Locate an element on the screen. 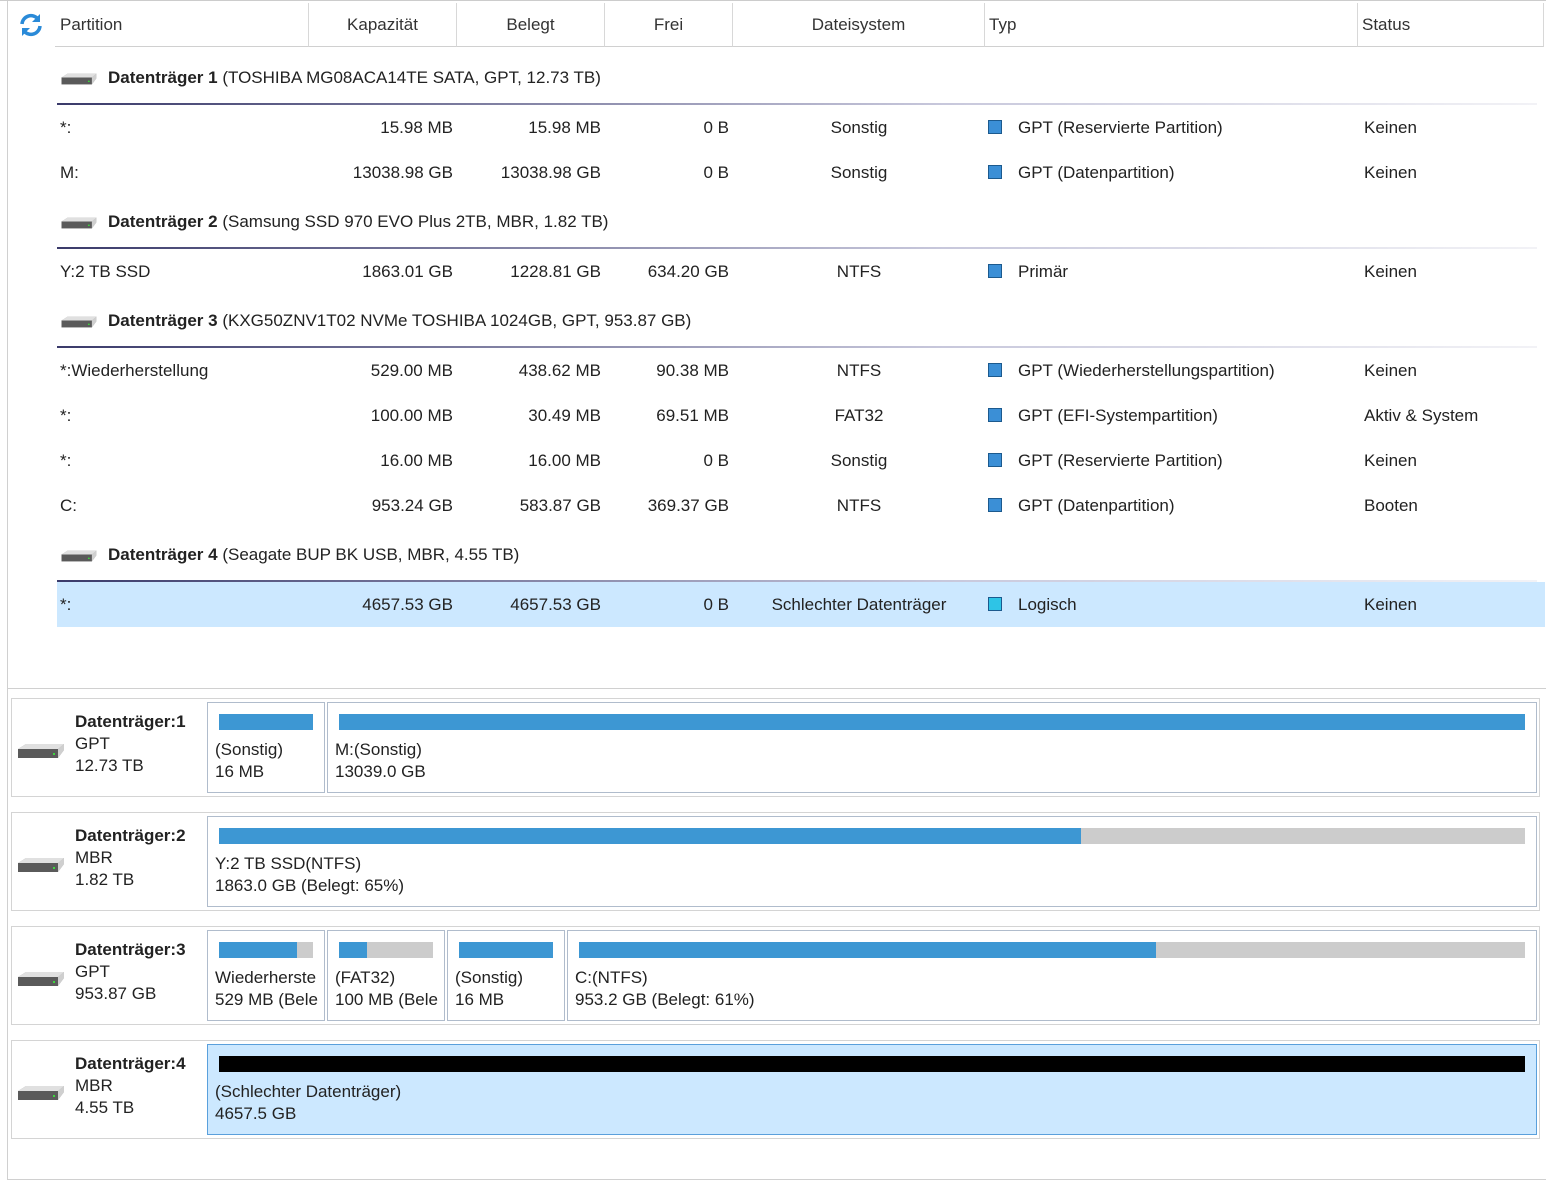 The height and width of the screenshot is (1202, 1546). column-capacity: Kapazität is located at coordinates (383, 25).